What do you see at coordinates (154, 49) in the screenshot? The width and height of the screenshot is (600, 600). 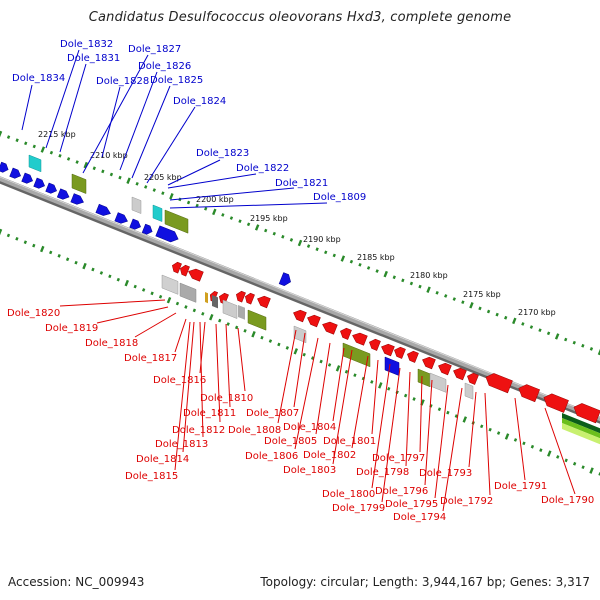 I see `forward-gene-label: Dole_1827` at bounding box center [154, 49].